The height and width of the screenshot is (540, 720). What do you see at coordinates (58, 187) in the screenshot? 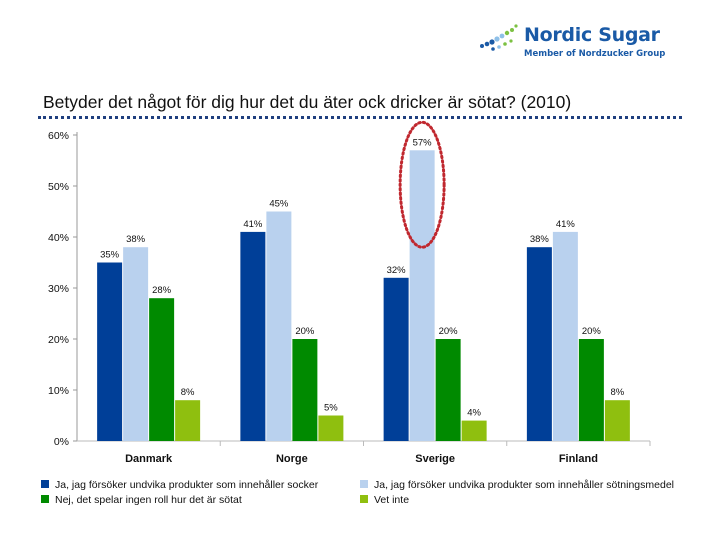
I see `y-tick-label: 50%` at bounding box center [58, 187].